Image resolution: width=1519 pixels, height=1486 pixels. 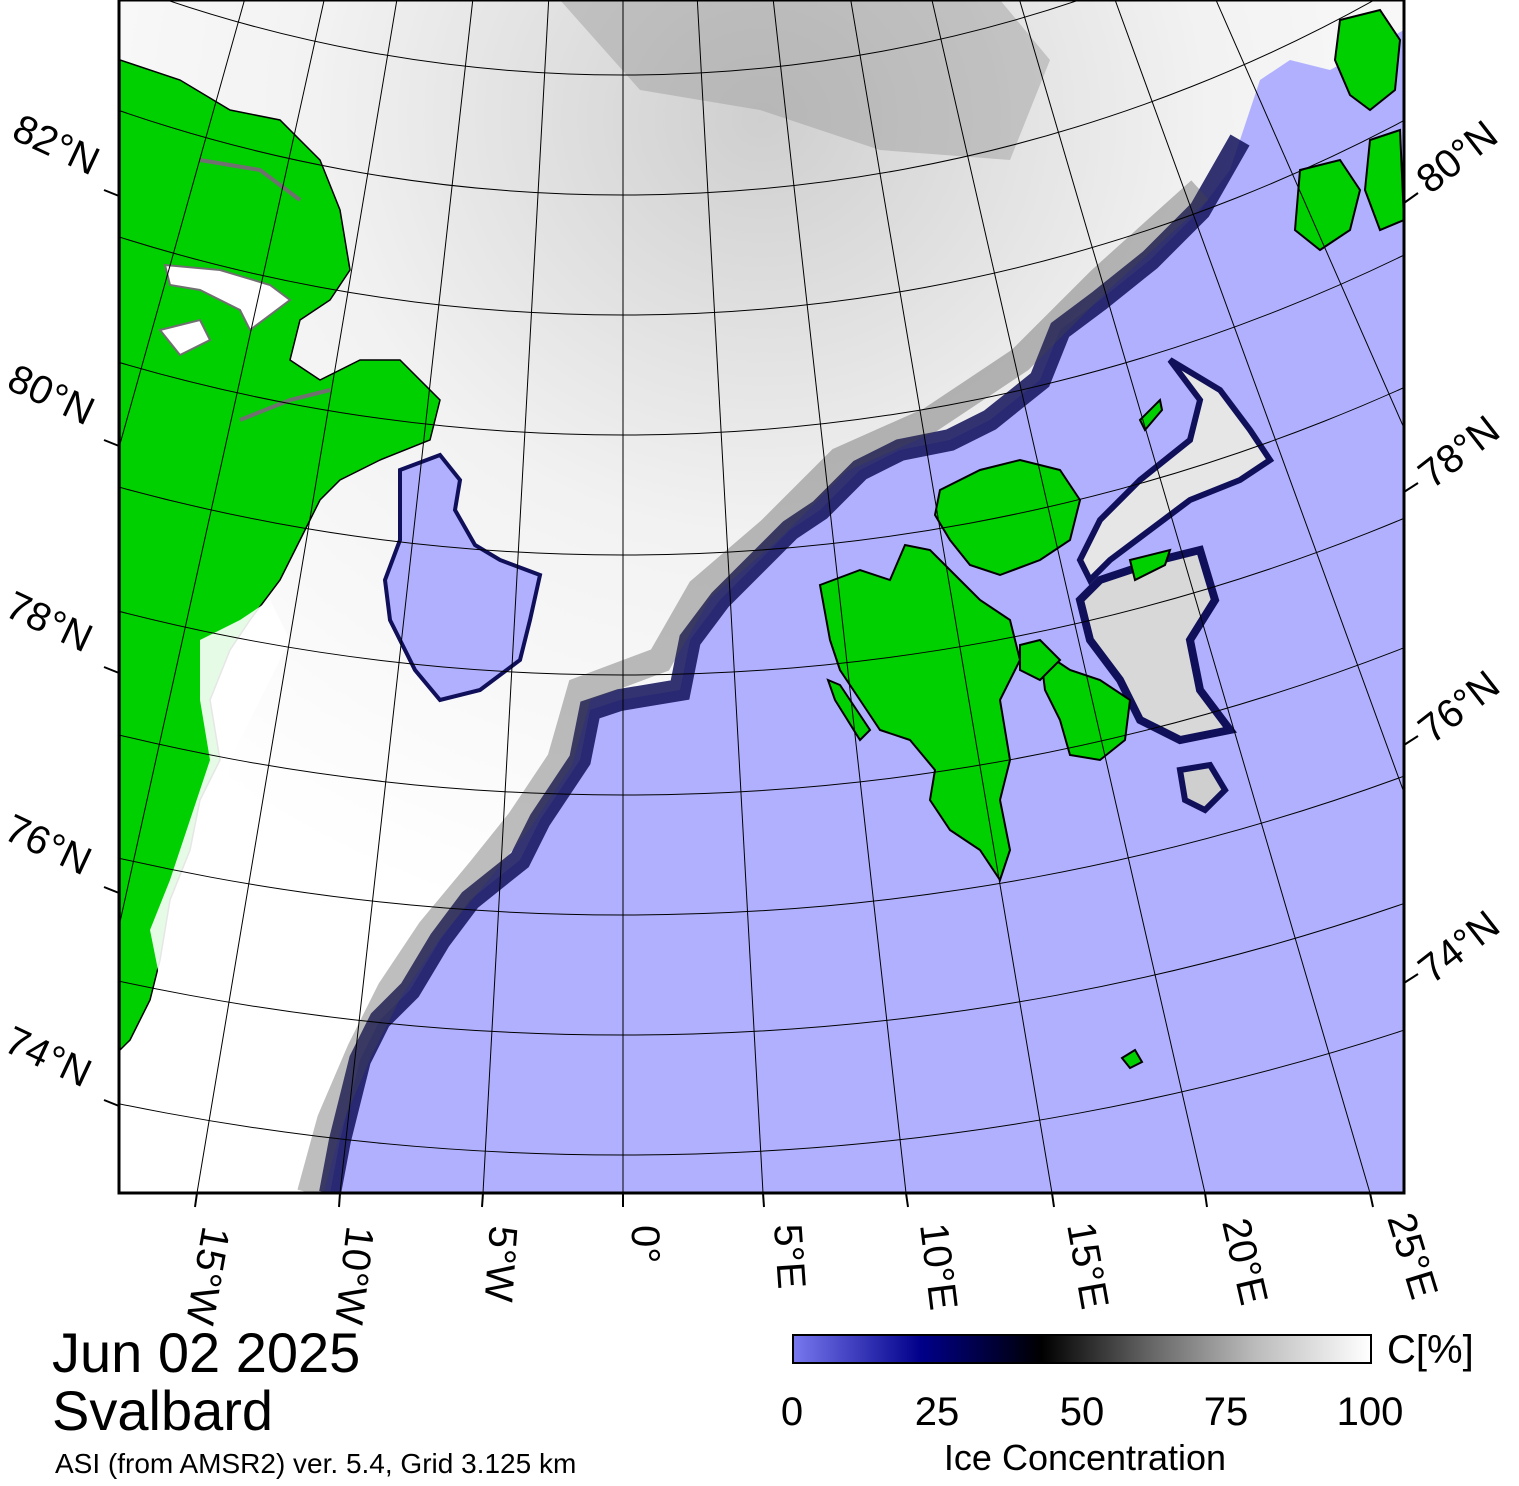 What do you see at coordinates (938, 1267) in the screenshot?
I see `lon-label: 10°E` at bounding box center [938, 1267].